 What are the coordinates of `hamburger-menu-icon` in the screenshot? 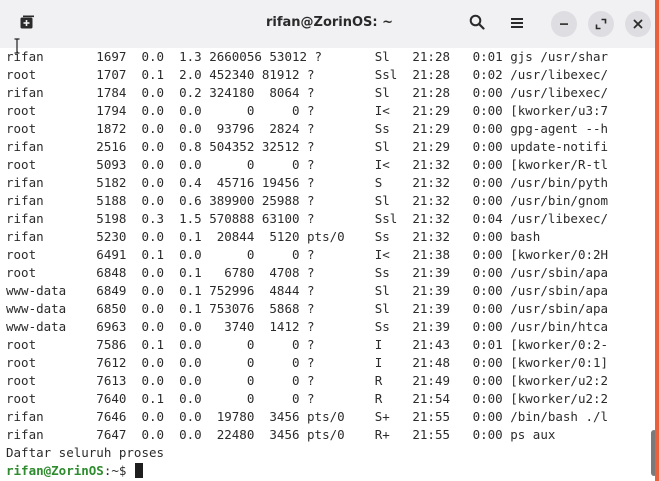 It's located at (517, 24).